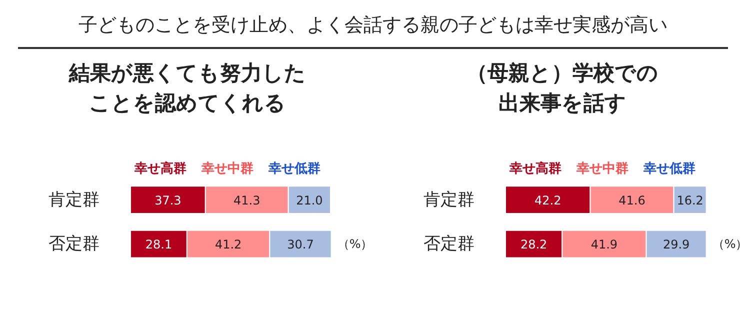 The width and height of the screenshot is (750, 329). What do you see at coordinates (548, 200) in the screenshot?
I see `data-label: 42.2` at bounding box center [548, 200].